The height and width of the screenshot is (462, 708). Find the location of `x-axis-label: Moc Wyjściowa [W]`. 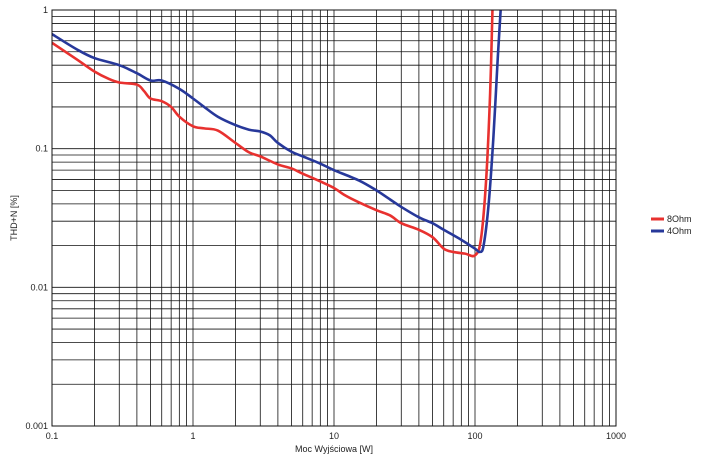

x-axis-label: Moc Wyjściowa [W] is located at coordinates (334, 449).